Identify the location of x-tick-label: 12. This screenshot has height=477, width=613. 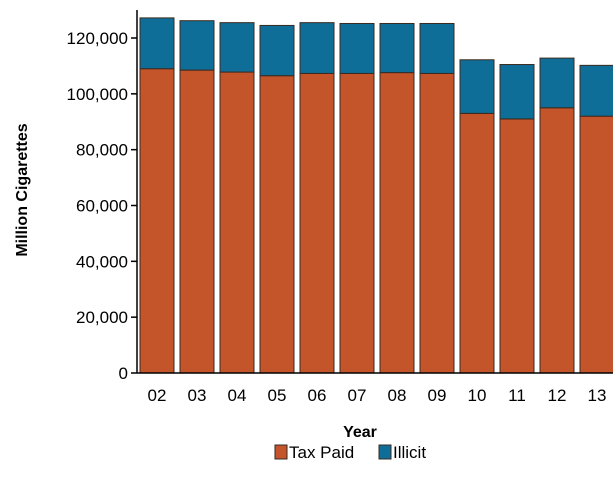
(557, 395).